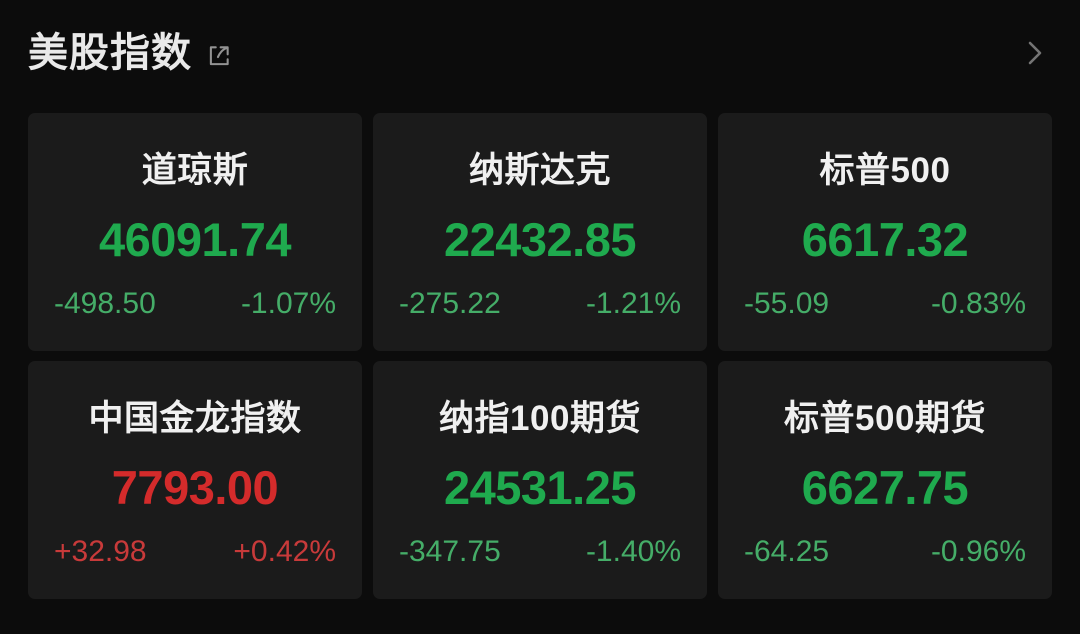 This screenshot has width=1080, height=634. Describe the element at coordinates (885, 304) in the screenshot. I see `index-change-row: -55.09 -0.83%` at that location.